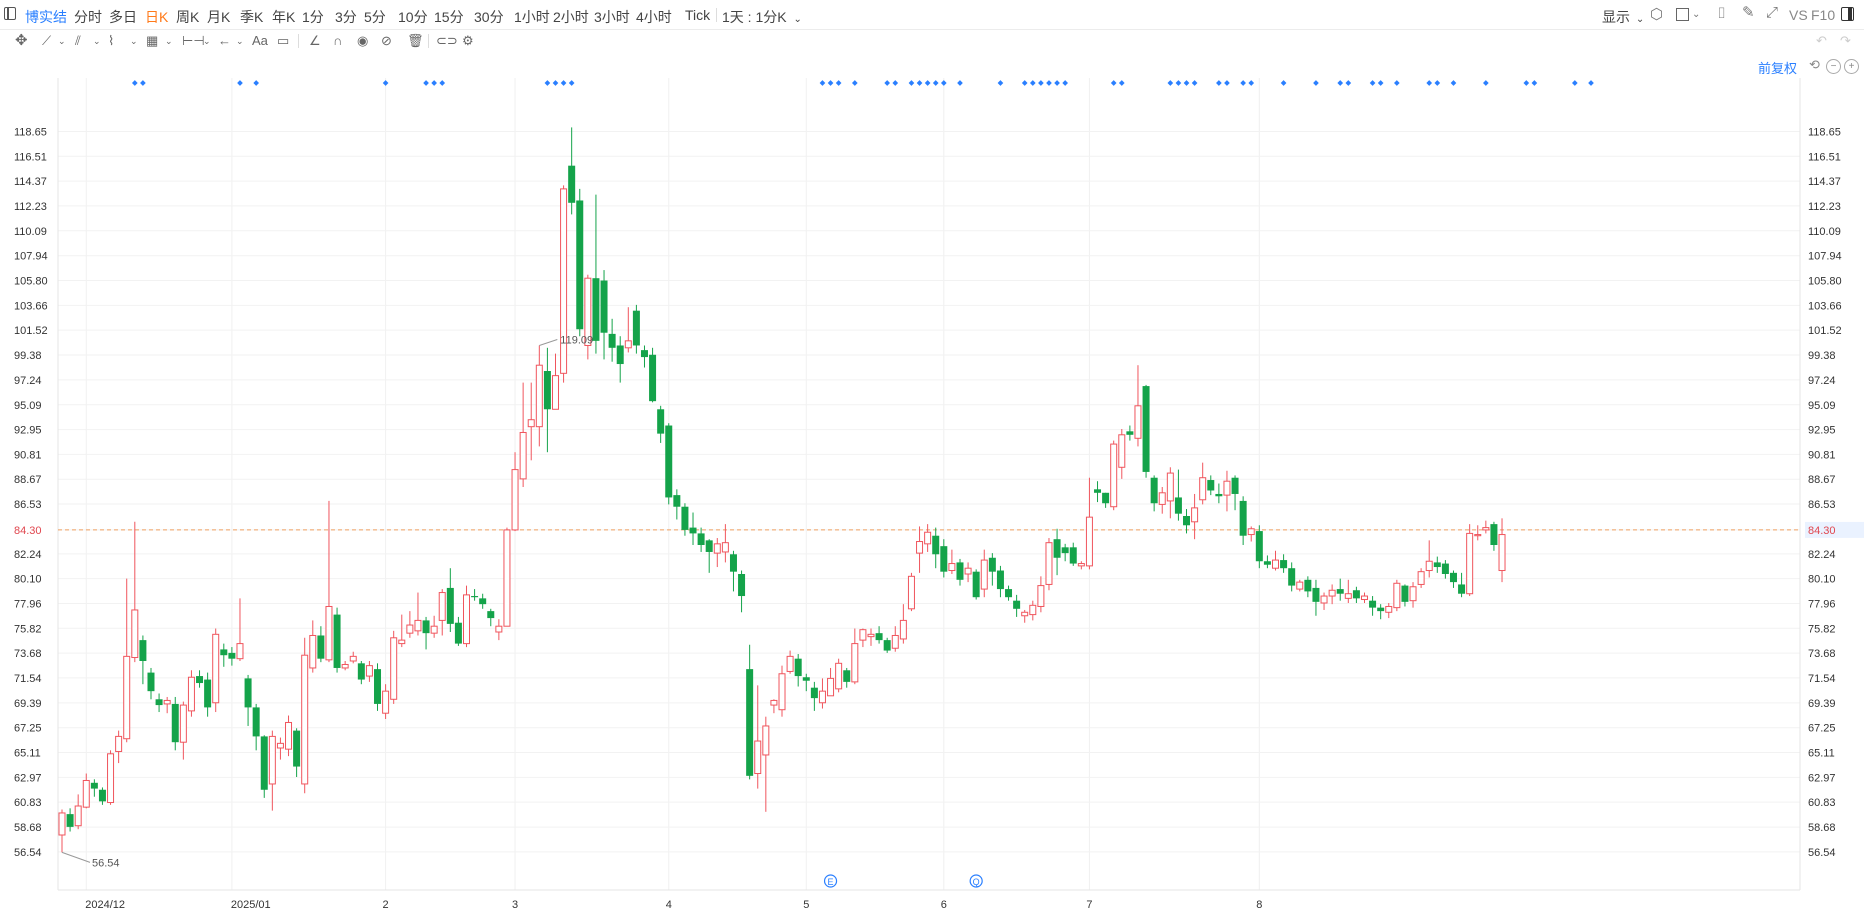 The image size is (1864, 920). Describe the element at coordinates (28, 381) in the screenshot. I see `y-tick-label-left: 97.24` at that location.